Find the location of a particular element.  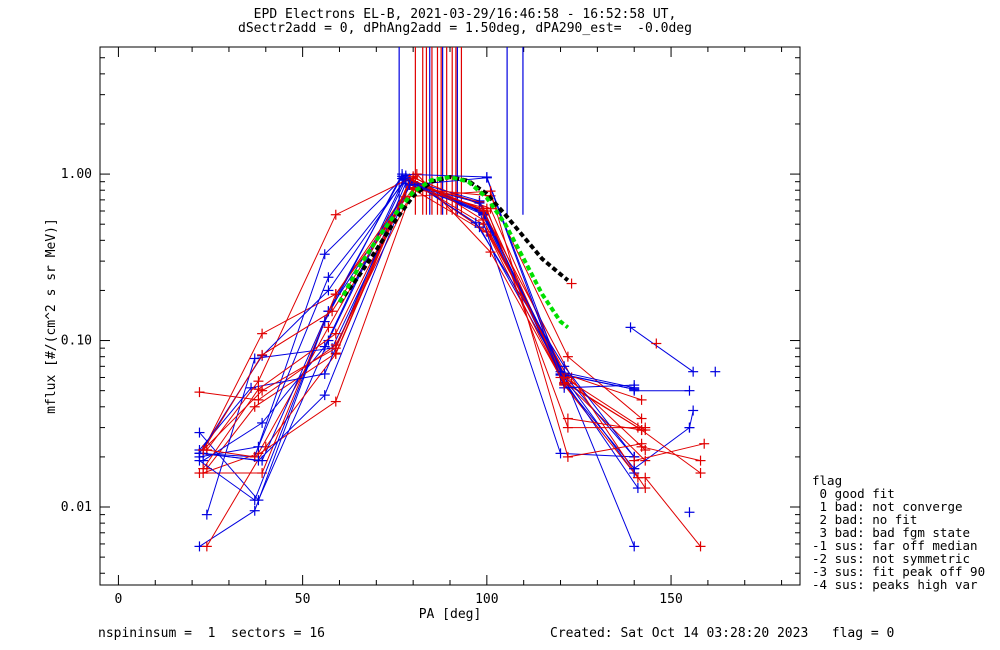

y-tick-label: 0.10 is located at coordinates (76, 341).